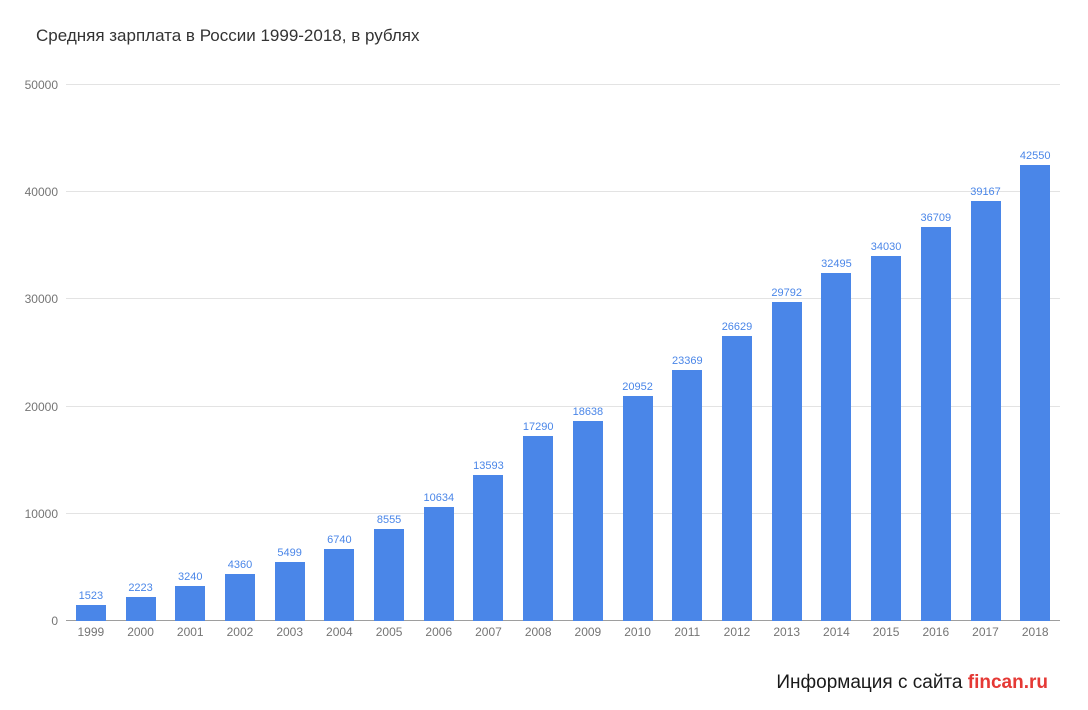  Describe the element at coordinates (786, 292) in the screenshot. I see `bar-value-label: 29792` at that location.